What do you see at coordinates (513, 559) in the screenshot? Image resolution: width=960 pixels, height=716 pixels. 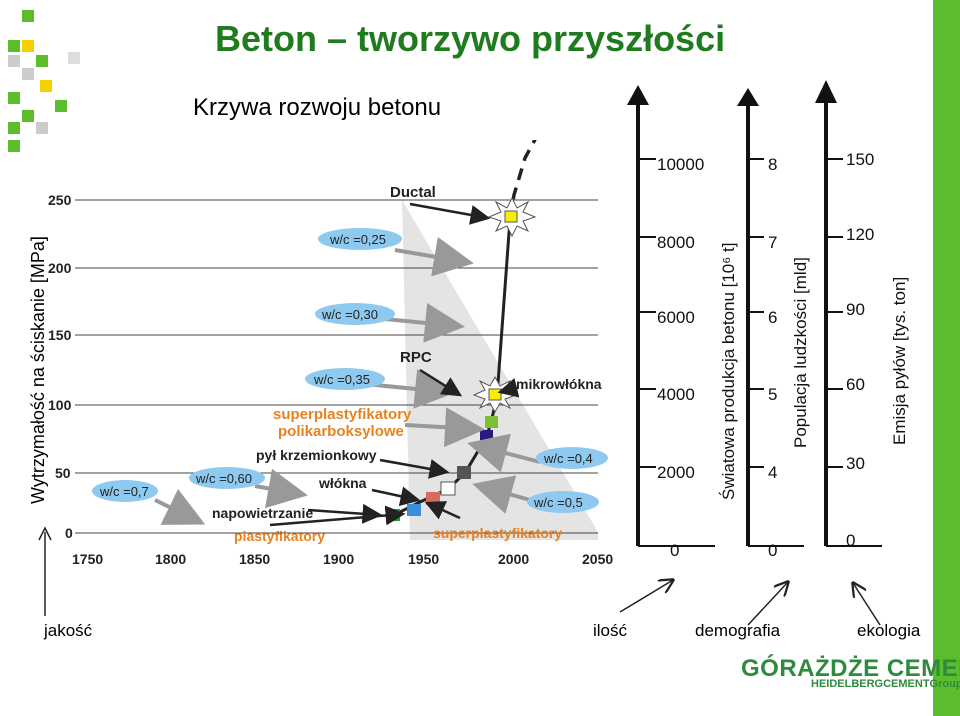 I see `x-tick: 2000` at bounding box center [513, 559].